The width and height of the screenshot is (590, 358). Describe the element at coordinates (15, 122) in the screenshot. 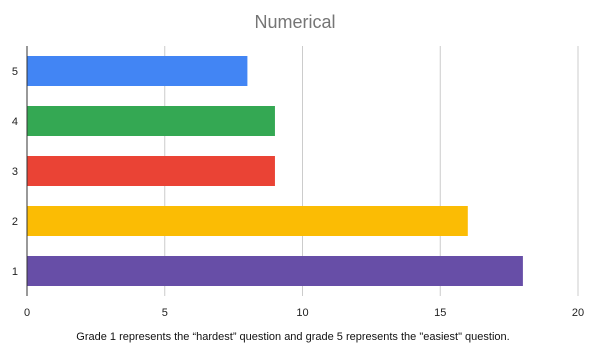

I see `y-tick-label: 4` at that location.